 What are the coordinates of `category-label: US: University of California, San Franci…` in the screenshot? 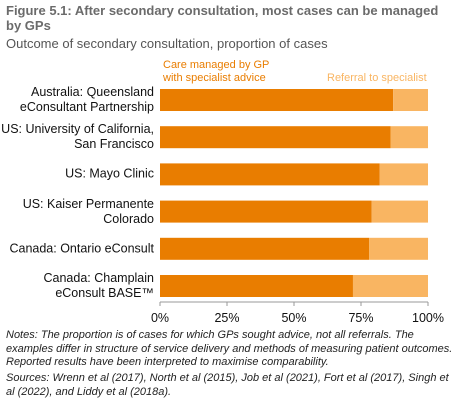 It's located at (77, 137).